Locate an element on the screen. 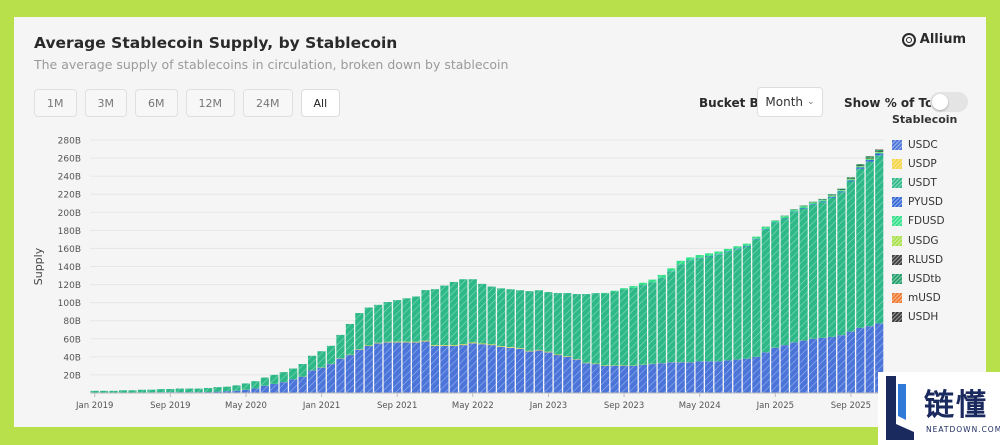  legend-item-usdtb: USDtb is located at coordinates (924, 278).